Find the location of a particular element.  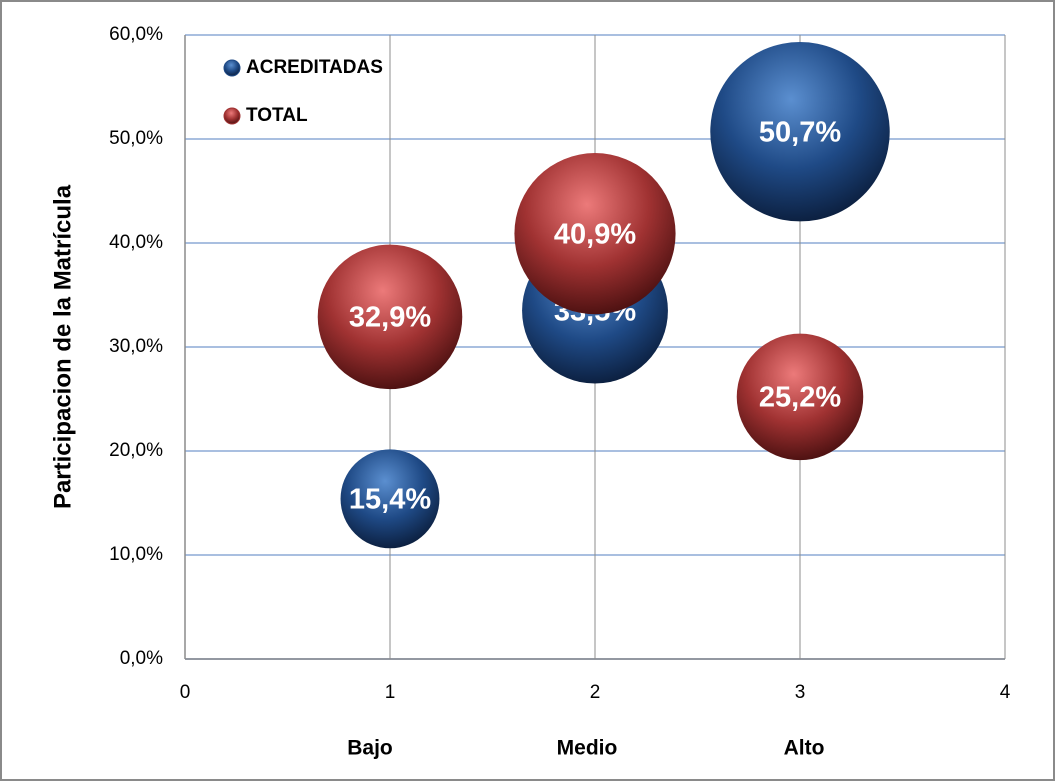

data-label: 25,2% is located at coordinates (800, 398).